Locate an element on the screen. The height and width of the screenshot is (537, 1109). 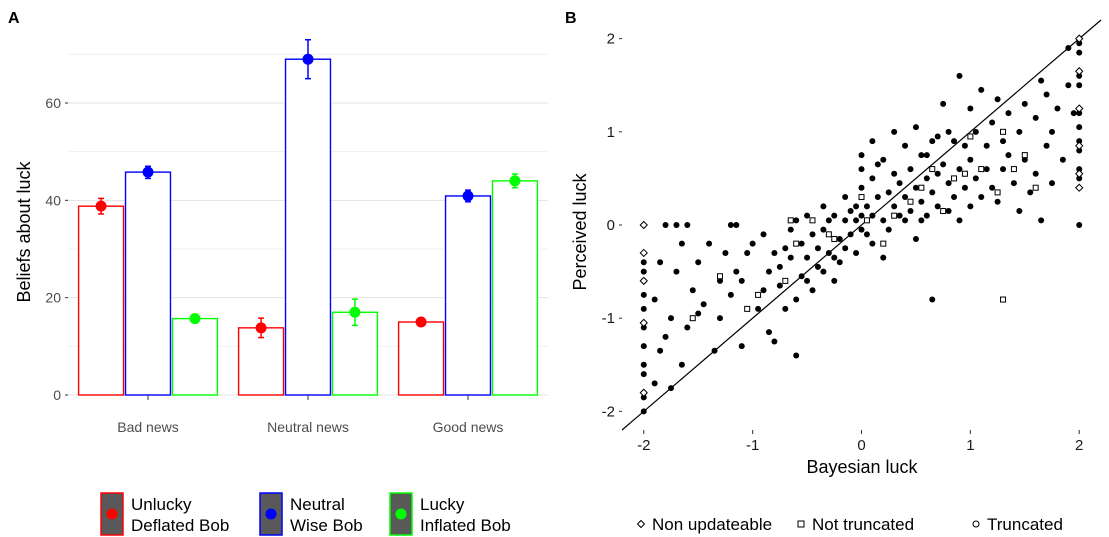
panel-a-x-tick-label: Bad news is located at coordinates (147, 427).